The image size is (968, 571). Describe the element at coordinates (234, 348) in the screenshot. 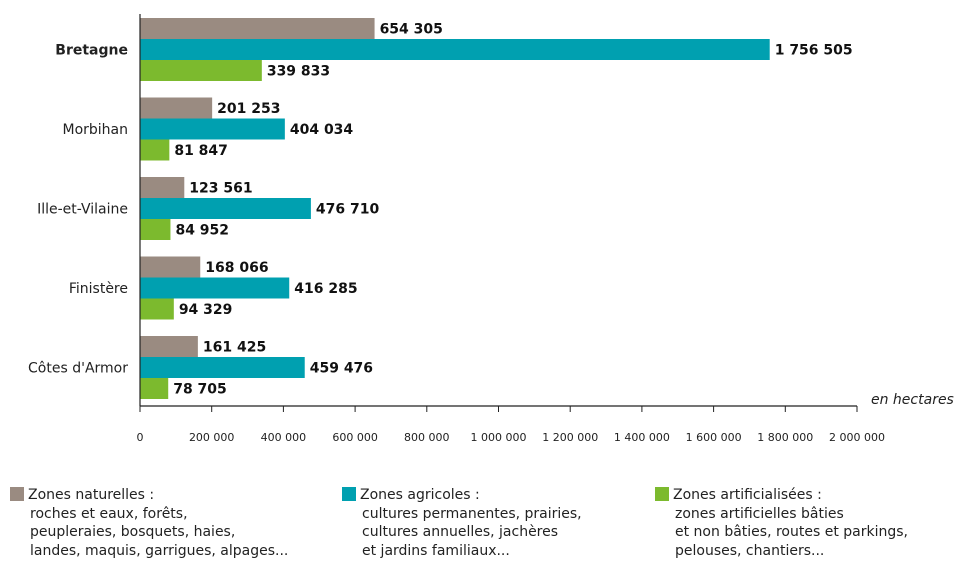

I see `data-label: 161 425` at that location.